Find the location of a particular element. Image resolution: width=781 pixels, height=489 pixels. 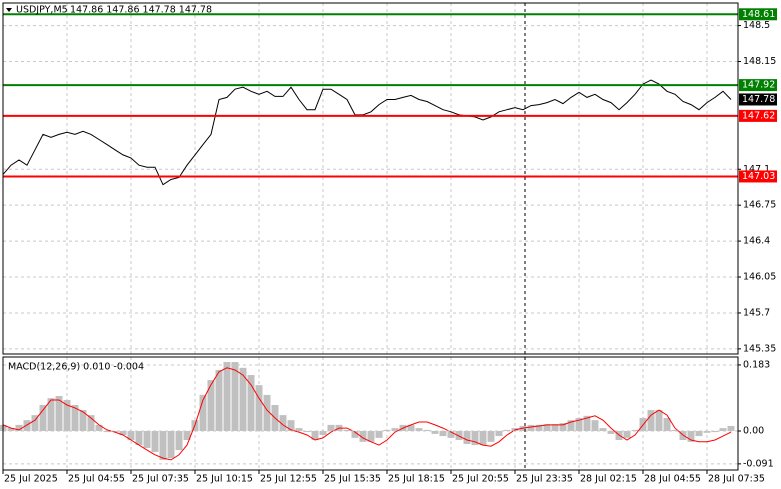

ohlc: 147.86 147.86 147.78 147.78 is located at coordinates (141, 10).